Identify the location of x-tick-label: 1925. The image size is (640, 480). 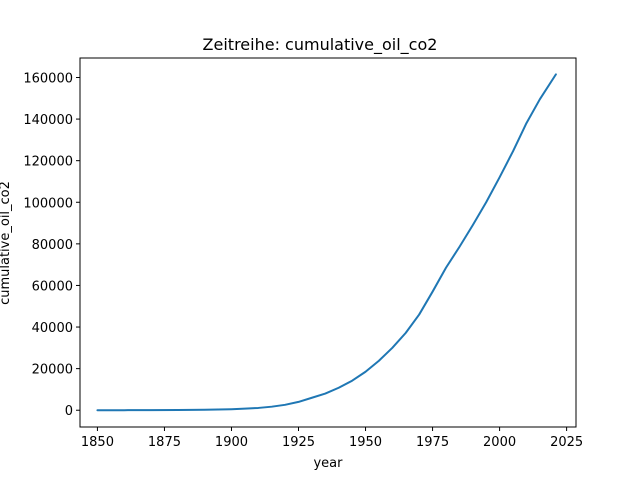
(298, 442).